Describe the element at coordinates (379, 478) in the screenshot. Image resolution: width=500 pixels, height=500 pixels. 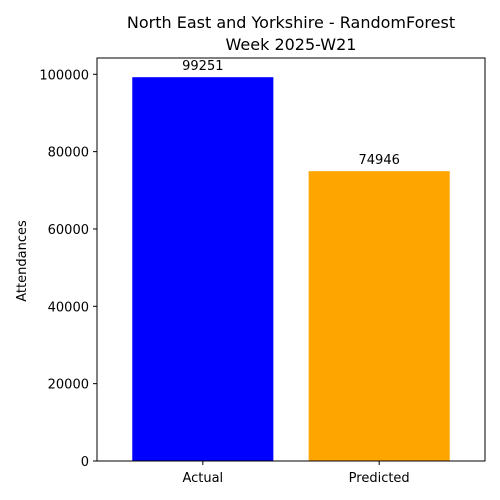
I see `x-tick-label: Predicted` at that location.